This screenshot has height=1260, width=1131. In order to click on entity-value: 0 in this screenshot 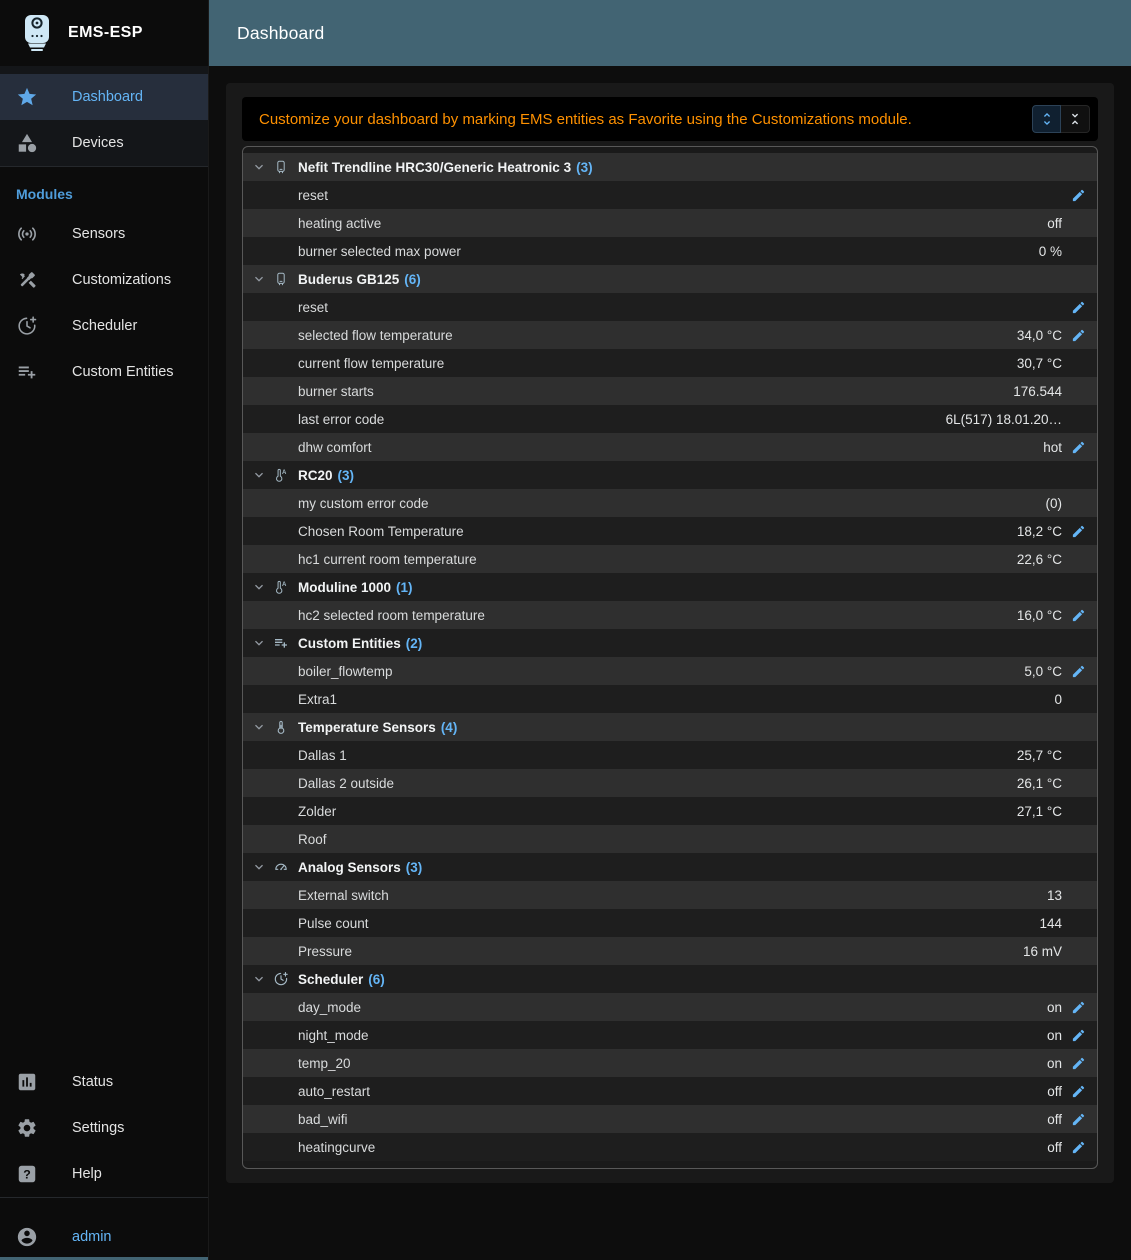, I will do `click(1058, 699)`.